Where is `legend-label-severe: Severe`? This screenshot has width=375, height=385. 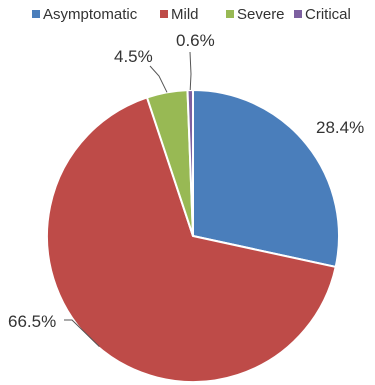
legend-label-severe: Severe is located at coordinates (261, 14).